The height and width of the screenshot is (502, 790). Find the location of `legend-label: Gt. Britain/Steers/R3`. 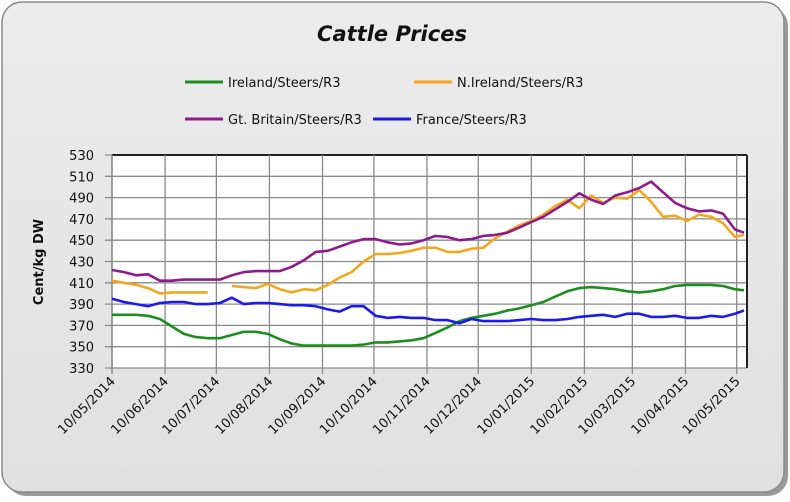

legend-label: Gt. Britain/Steers/R3 is located at coordinates (295, 120).